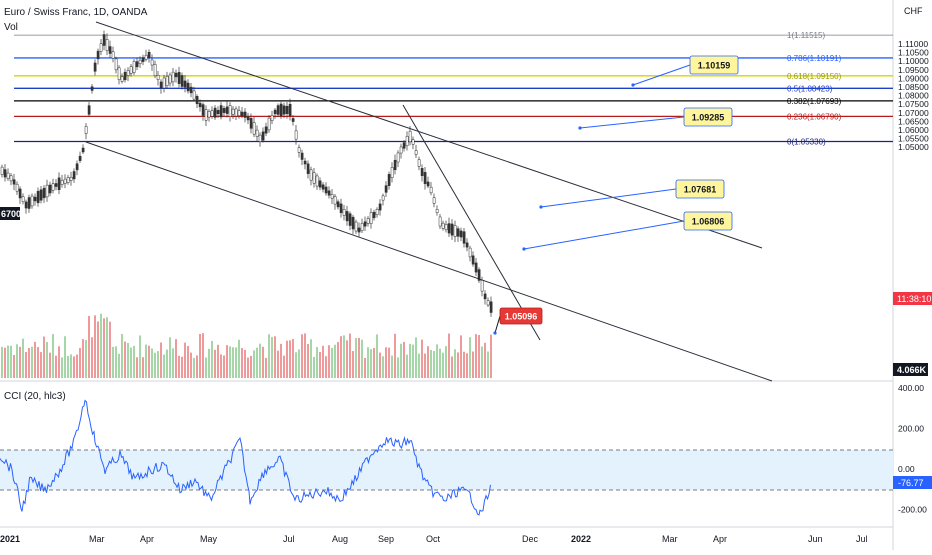  What do you see at coordinates (814, 58) in the screenshot?
I see `fib-level-label: 0.786(1.10191)` at bounding box center [814, 58].